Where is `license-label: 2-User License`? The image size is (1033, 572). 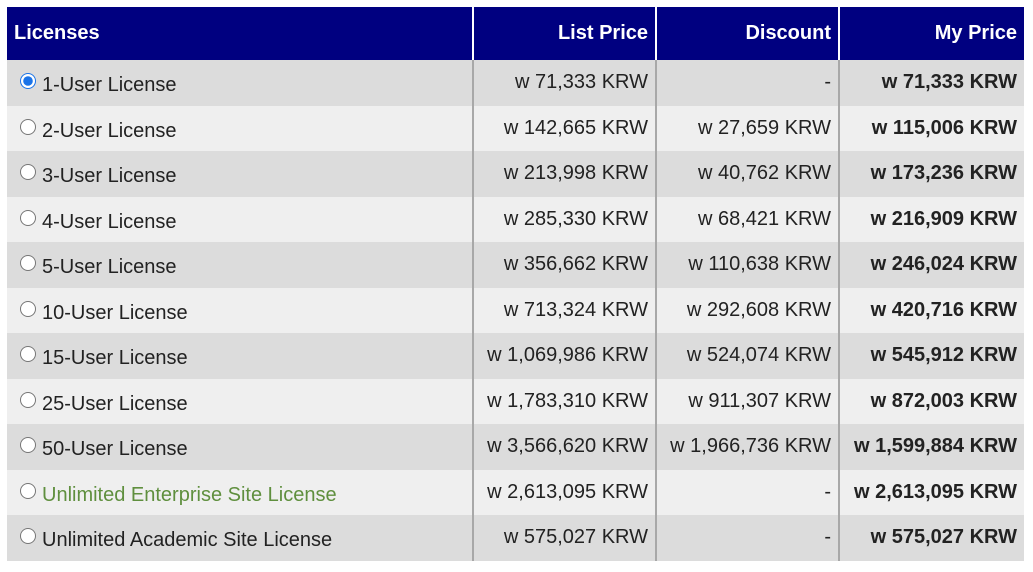 license-label: 2-User License is located at coordinates (109, 130).